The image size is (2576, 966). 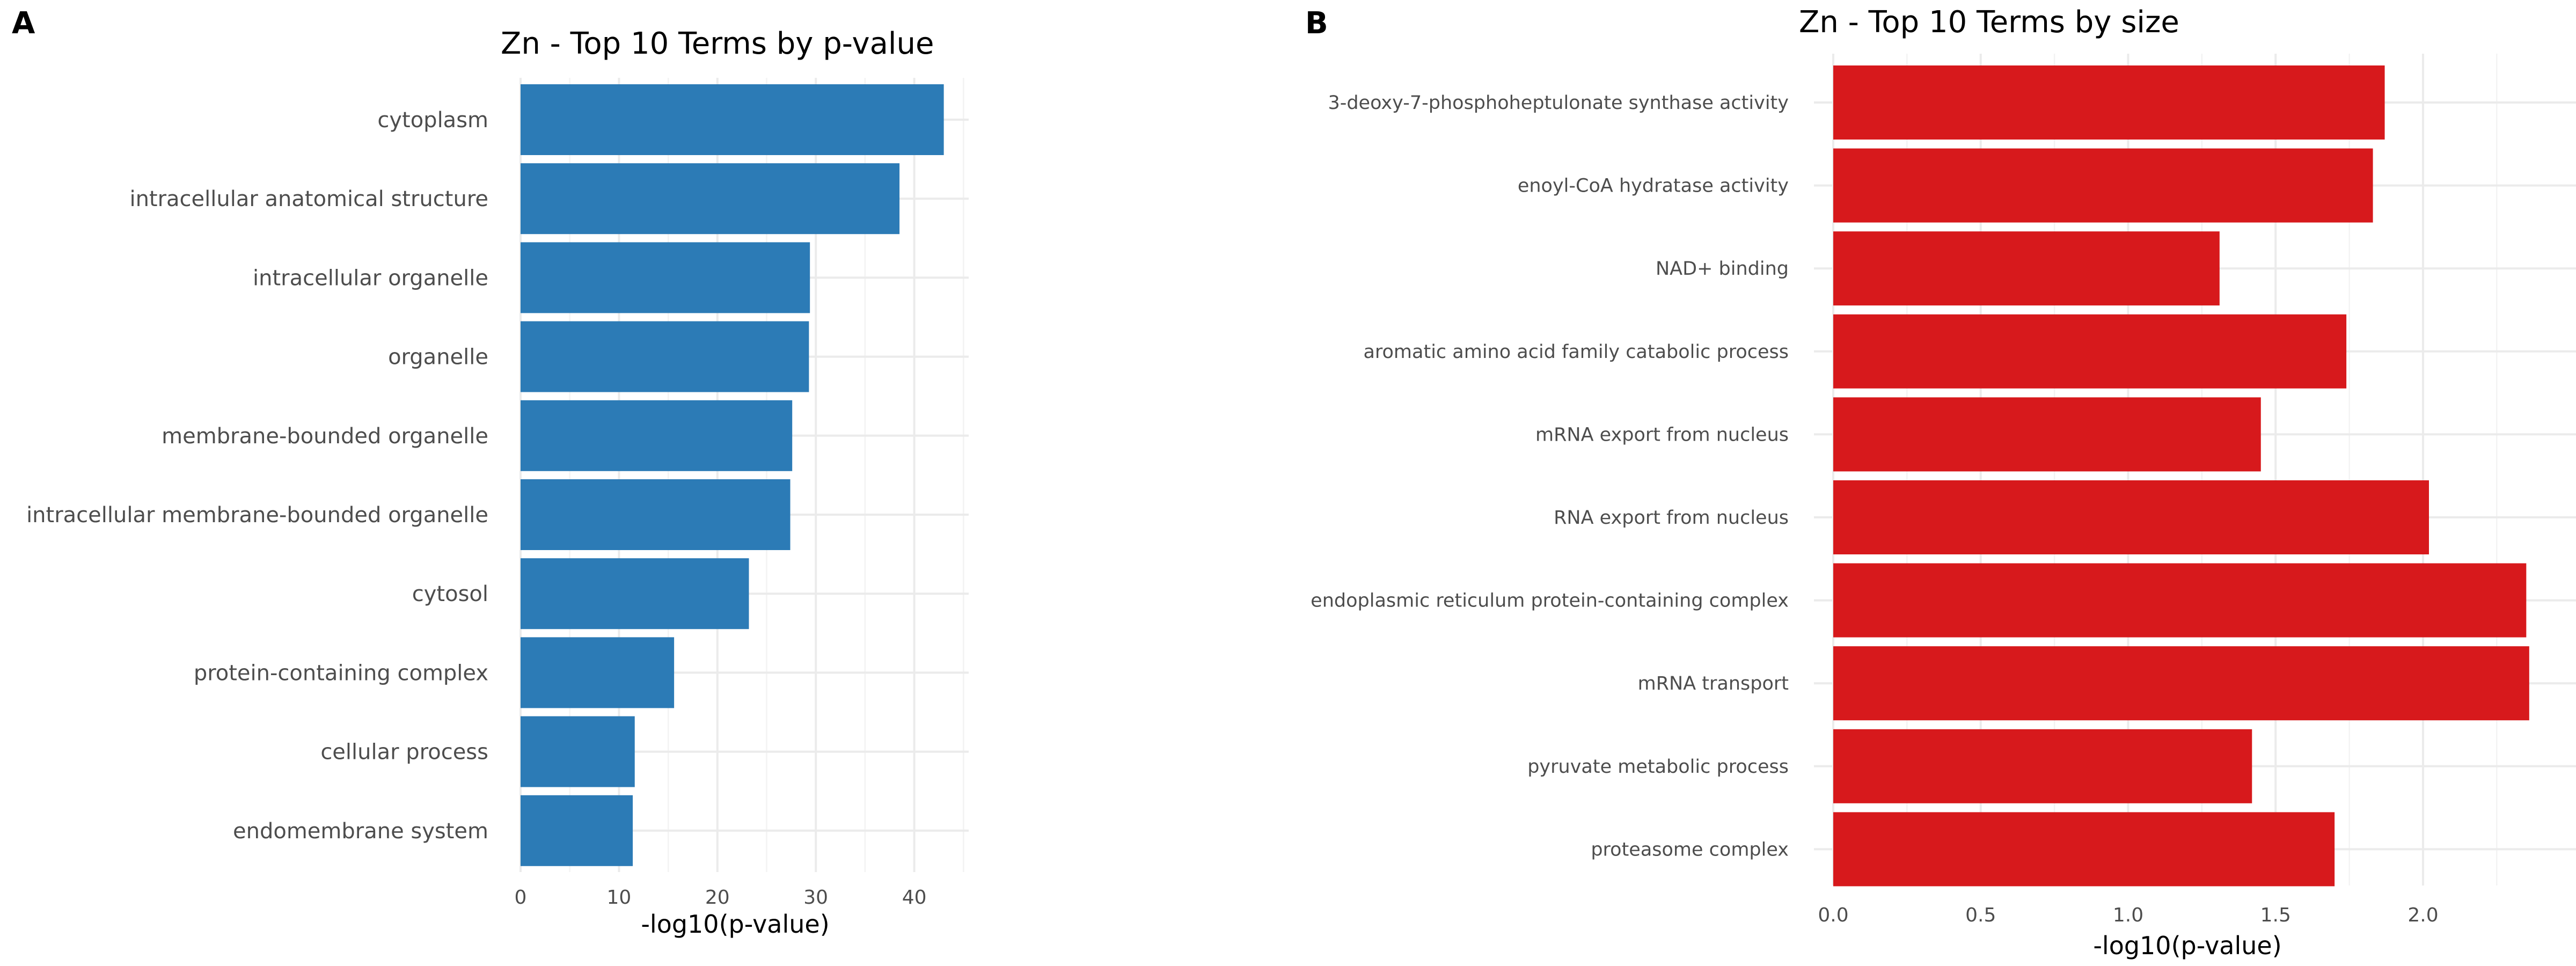 I want to click on panel-a-x-tick-label: 30, so click(x=815, y=898).